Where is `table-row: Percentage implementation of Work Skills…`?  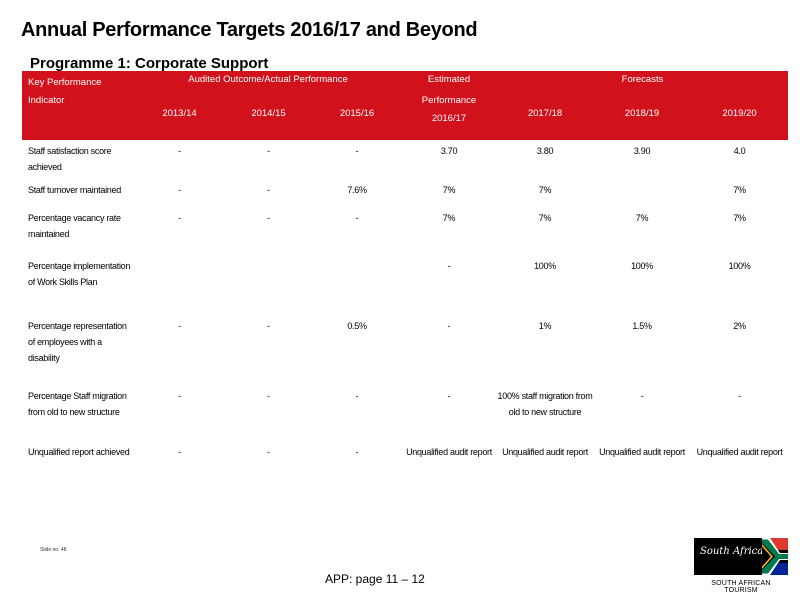
table-row: Percentage implementation of Work Skills… is located at coordinates (405, 288).